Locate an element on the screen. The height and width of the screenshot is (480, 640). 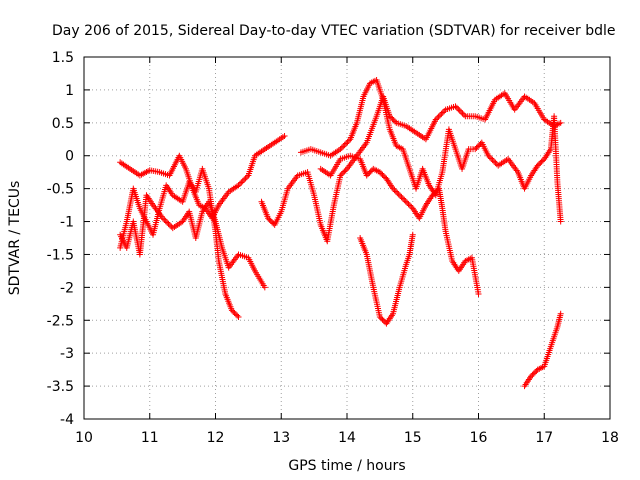
y-tick-label: -1 is located at coordinates (67, 223).